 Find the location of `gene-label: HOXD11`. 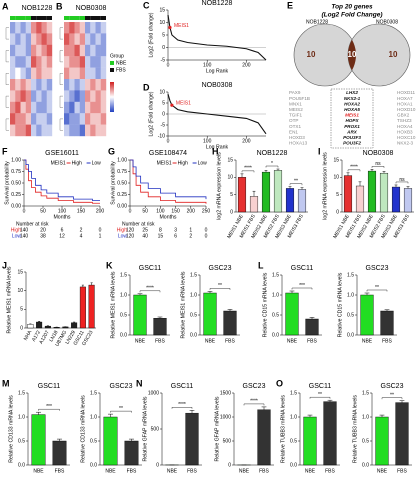

gene-label: HOXD11 is located at coordinates (406, 92).